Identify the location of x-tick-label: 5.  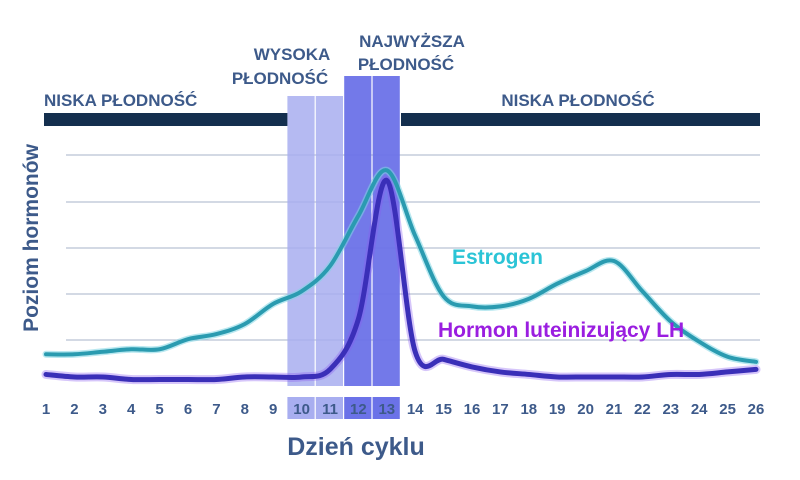
(159, 409).